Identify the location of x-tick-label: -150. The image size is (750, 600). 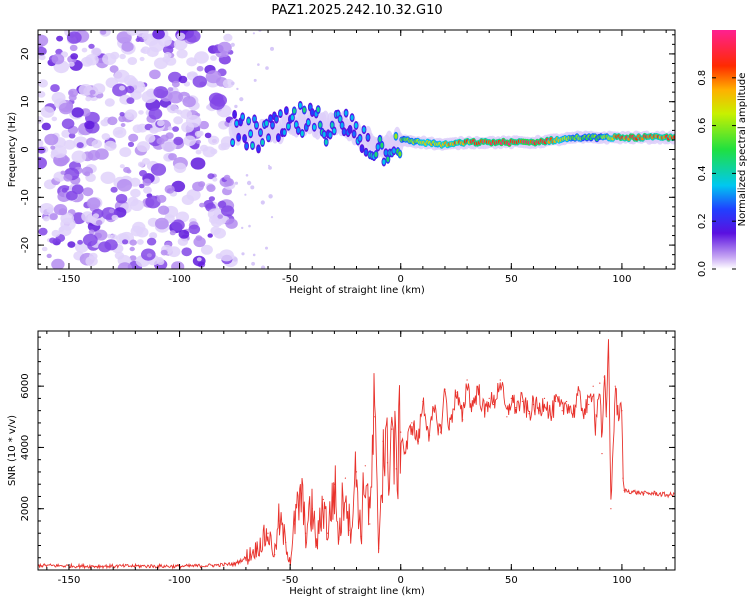
(69, 279).